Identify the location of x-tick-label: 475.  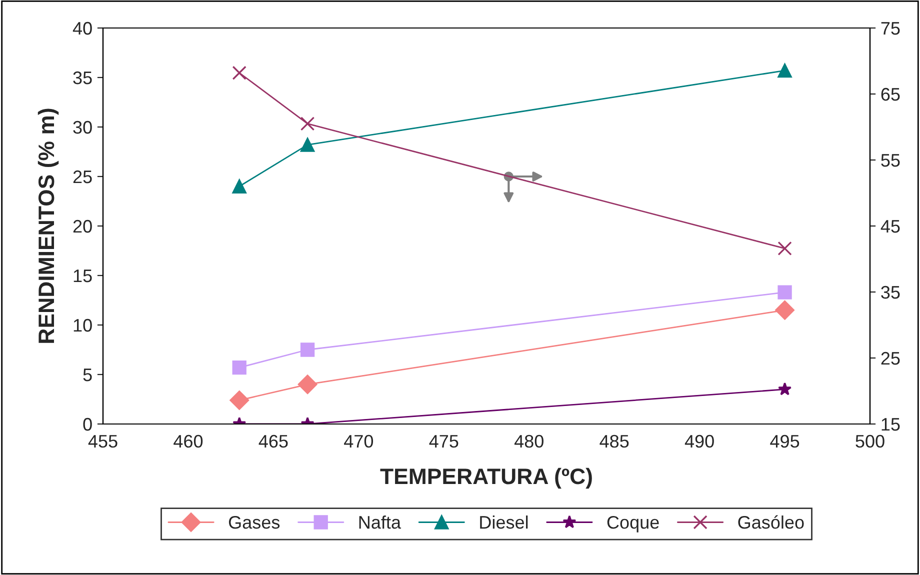
(443, 441).